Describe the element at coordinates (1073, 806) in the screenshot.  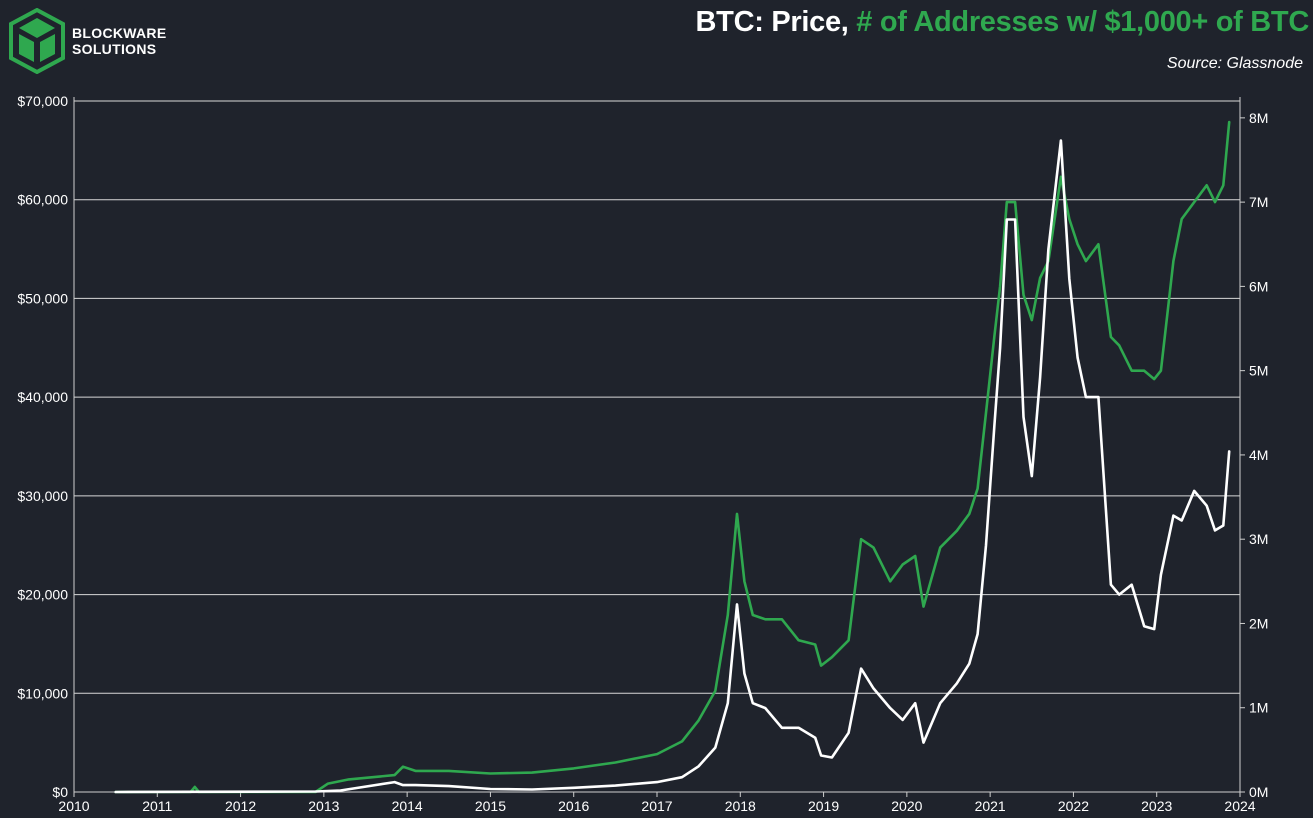
I see `x-tick-label: 2022` at that location.